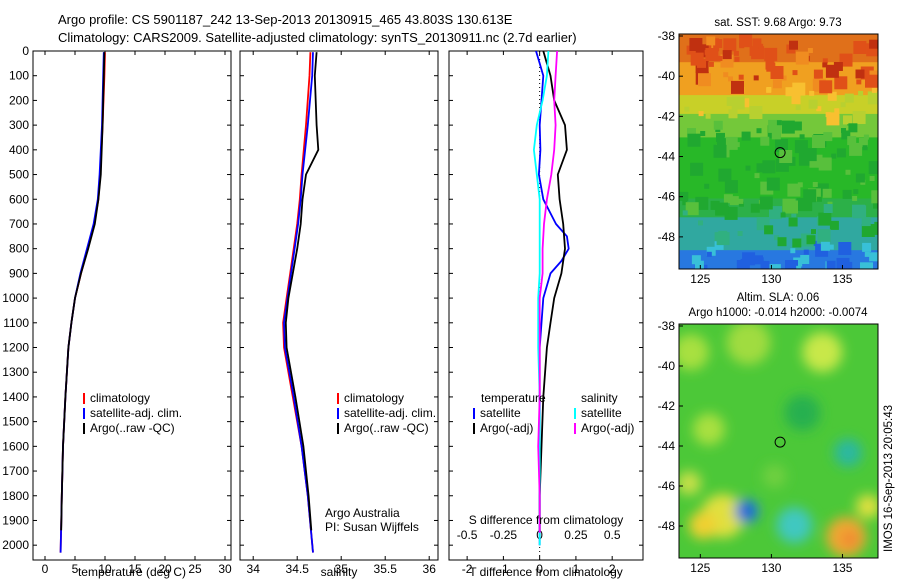 The width and height of the screenshot is (900, 580). What do you see at coordinates (504, 535) in the screenshot?
I see `x2-tick-label: -0.25` at bounding box center [504, 535].